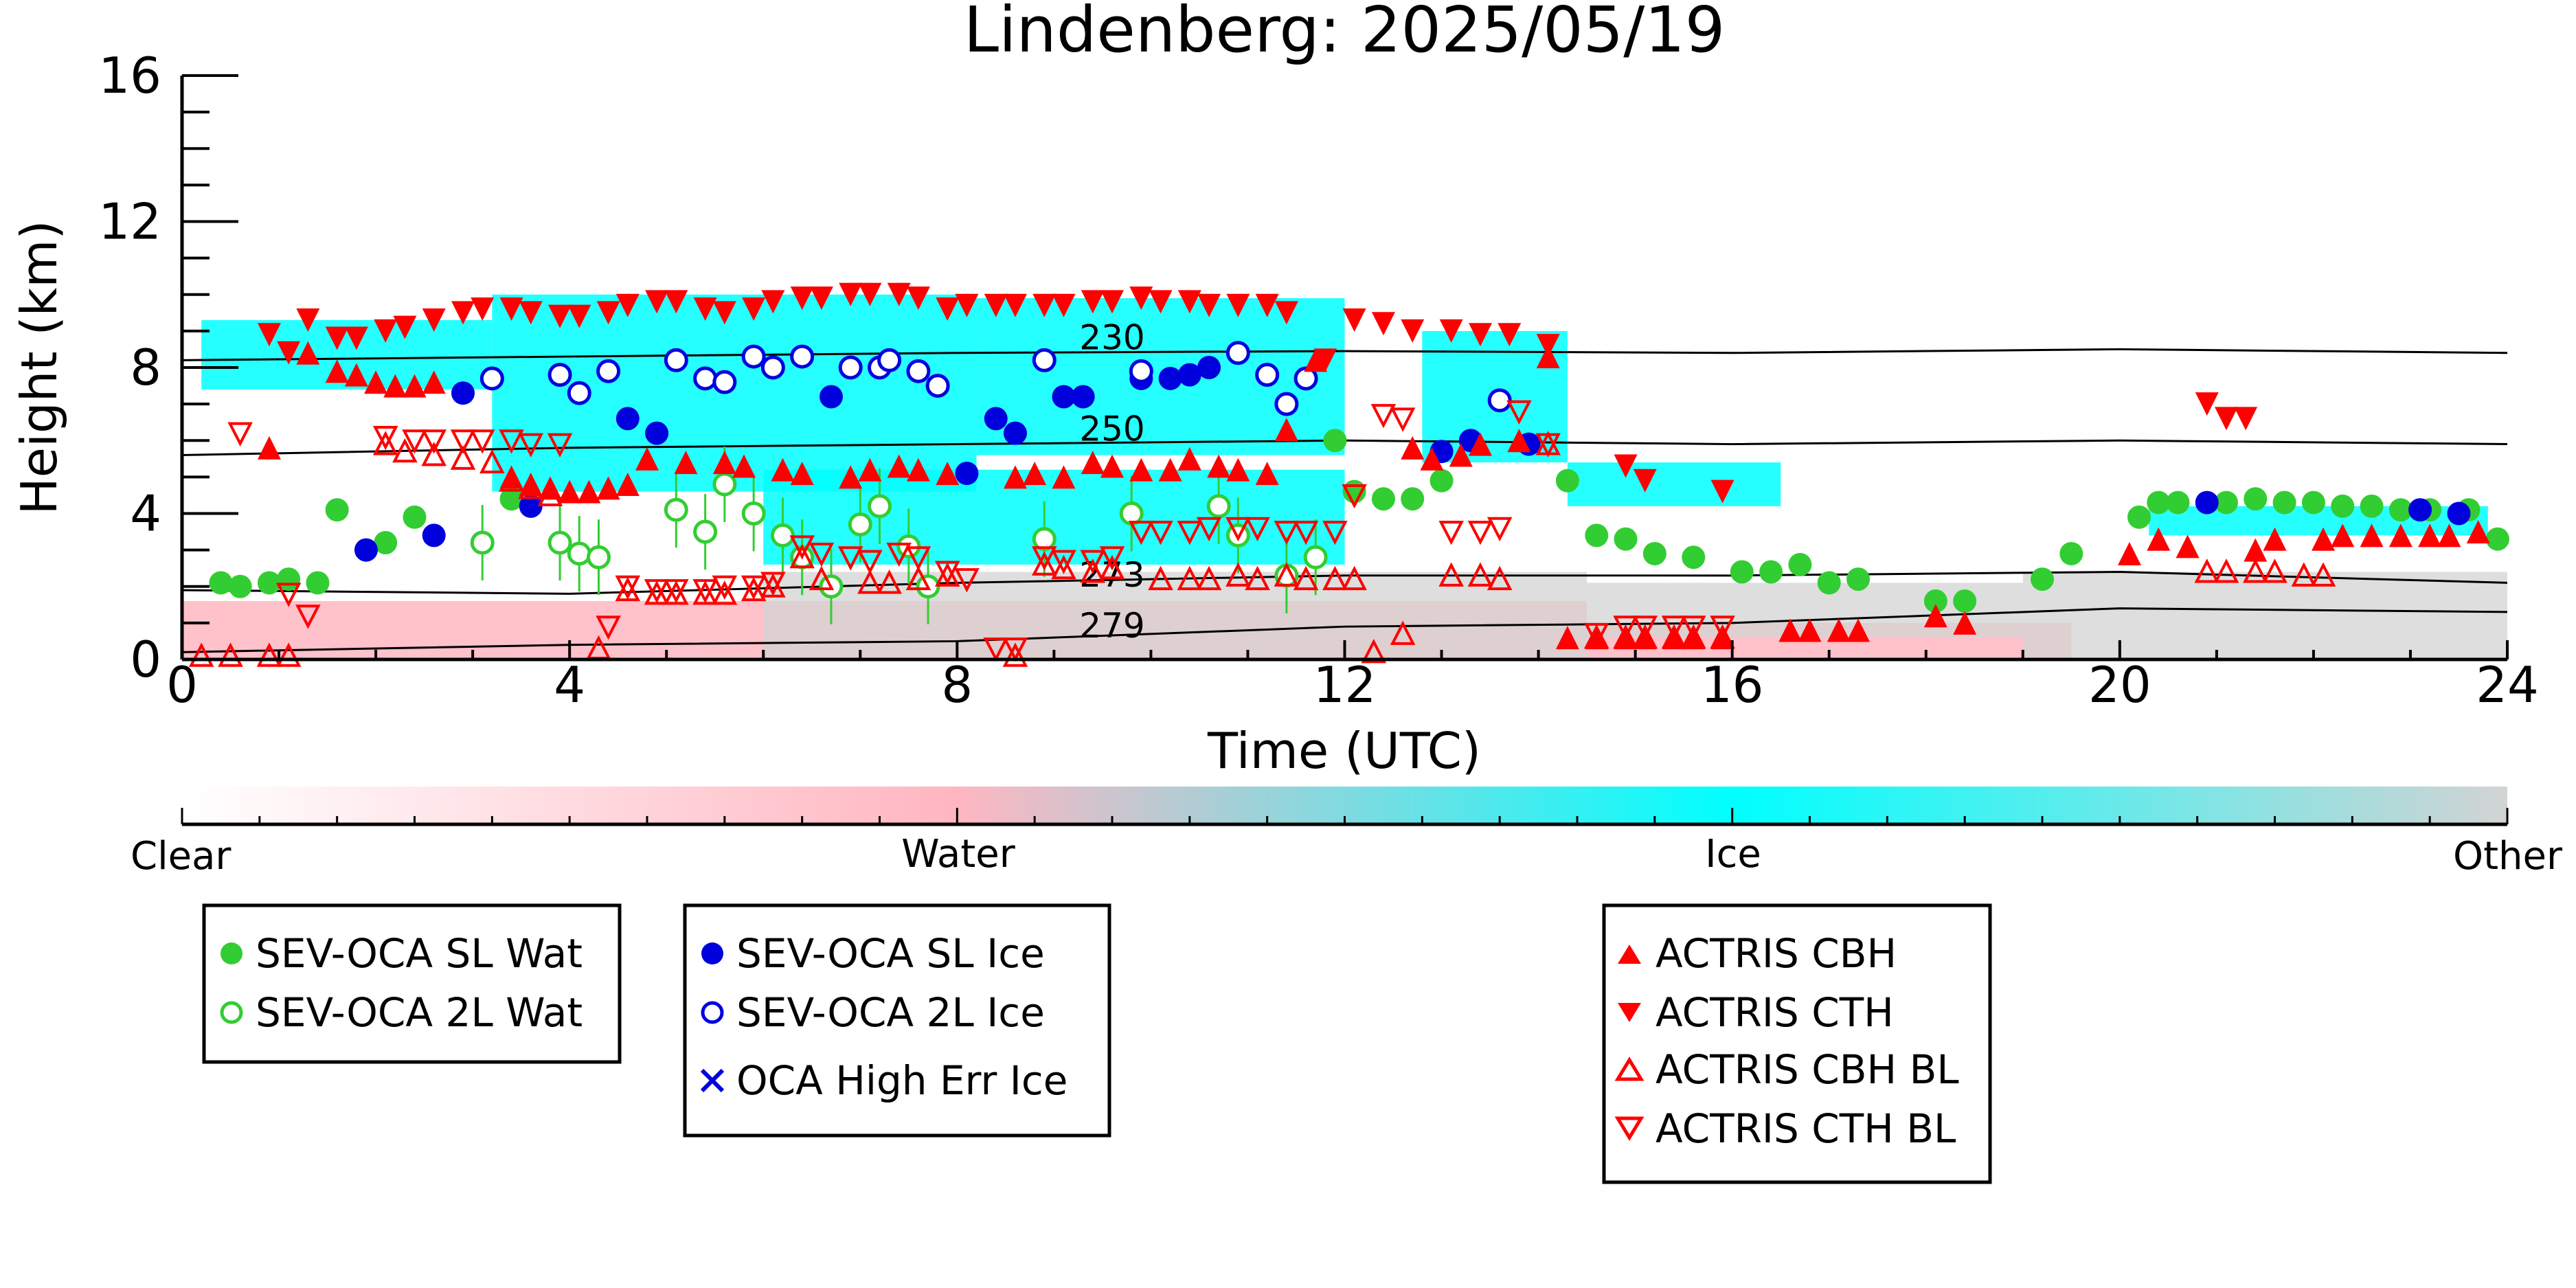  I want to click on colorbar-ticks, so click(1345, 816).